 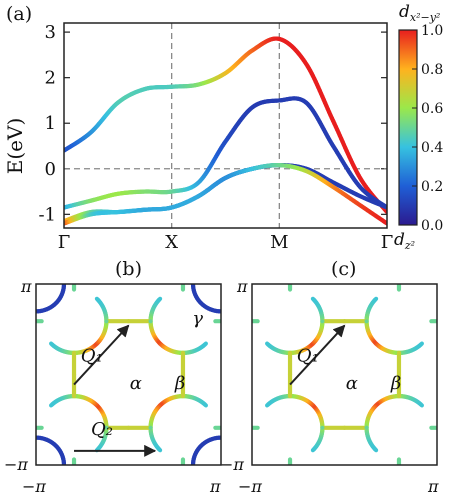 I want to click on y-axis-label: E(eV), so click(x=15, y=146).